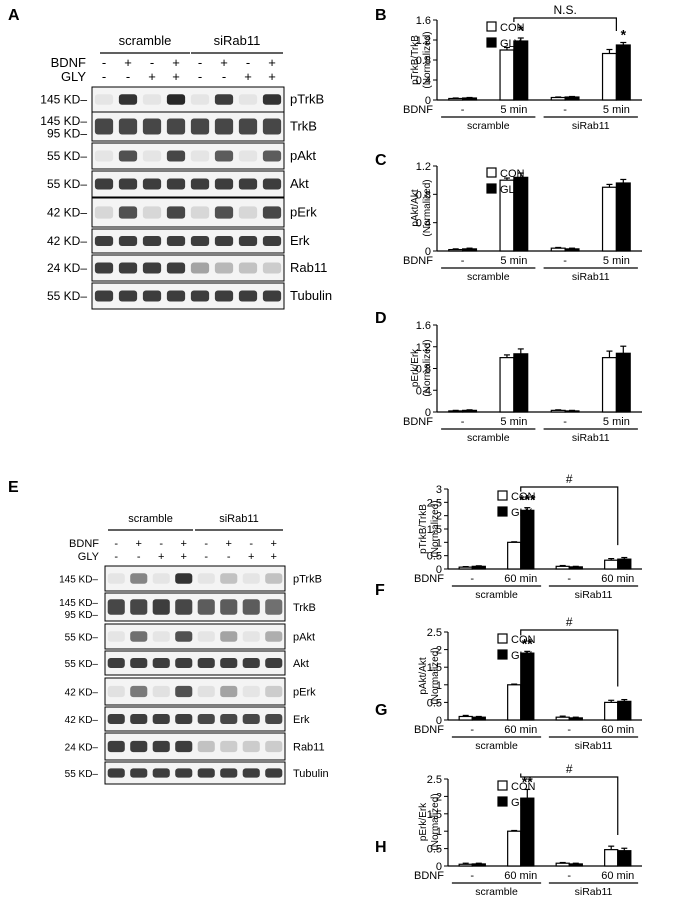  What do you see at coordinates (381, 318) in the screenshot?
I see `panel-letter-d: D` at bounding box center [381, 318].